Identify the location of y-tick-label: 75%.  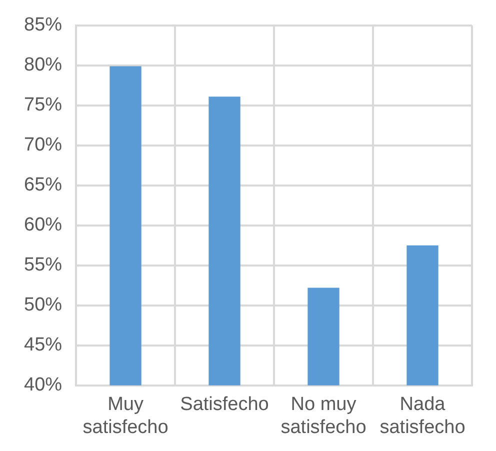
(43, 105).